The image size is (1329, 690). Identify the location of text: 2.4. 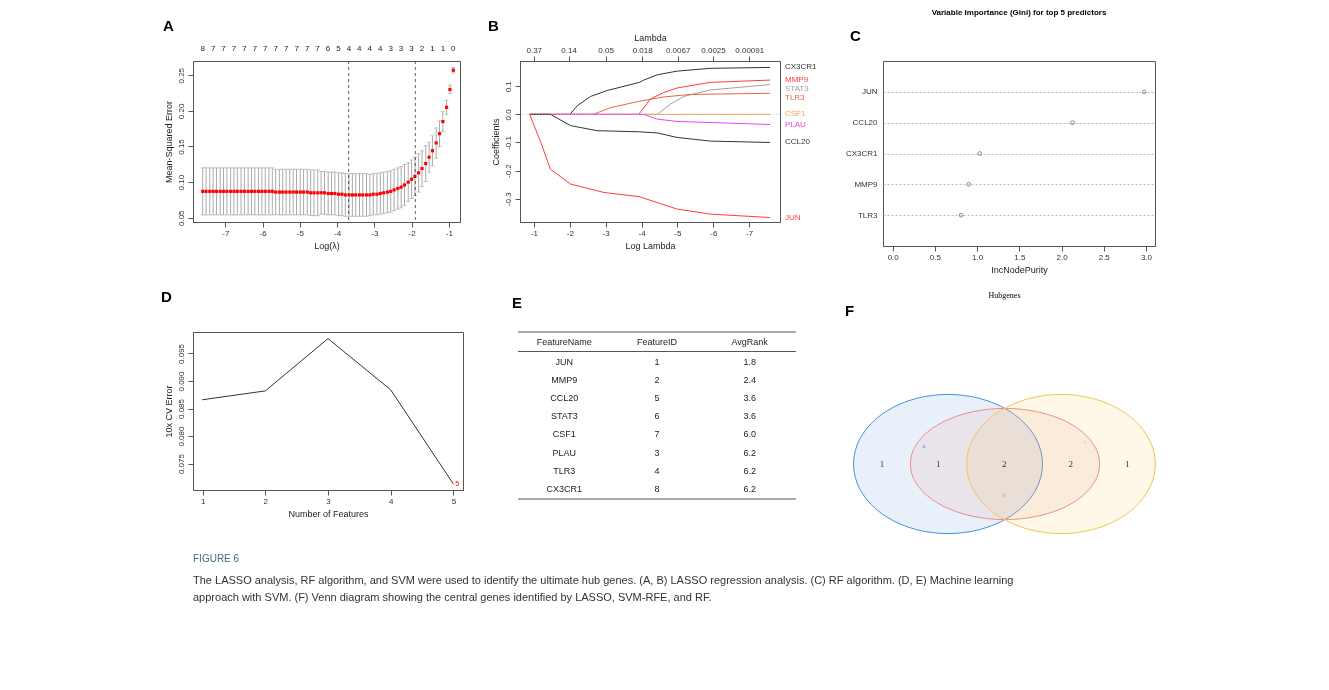
(749, 379).